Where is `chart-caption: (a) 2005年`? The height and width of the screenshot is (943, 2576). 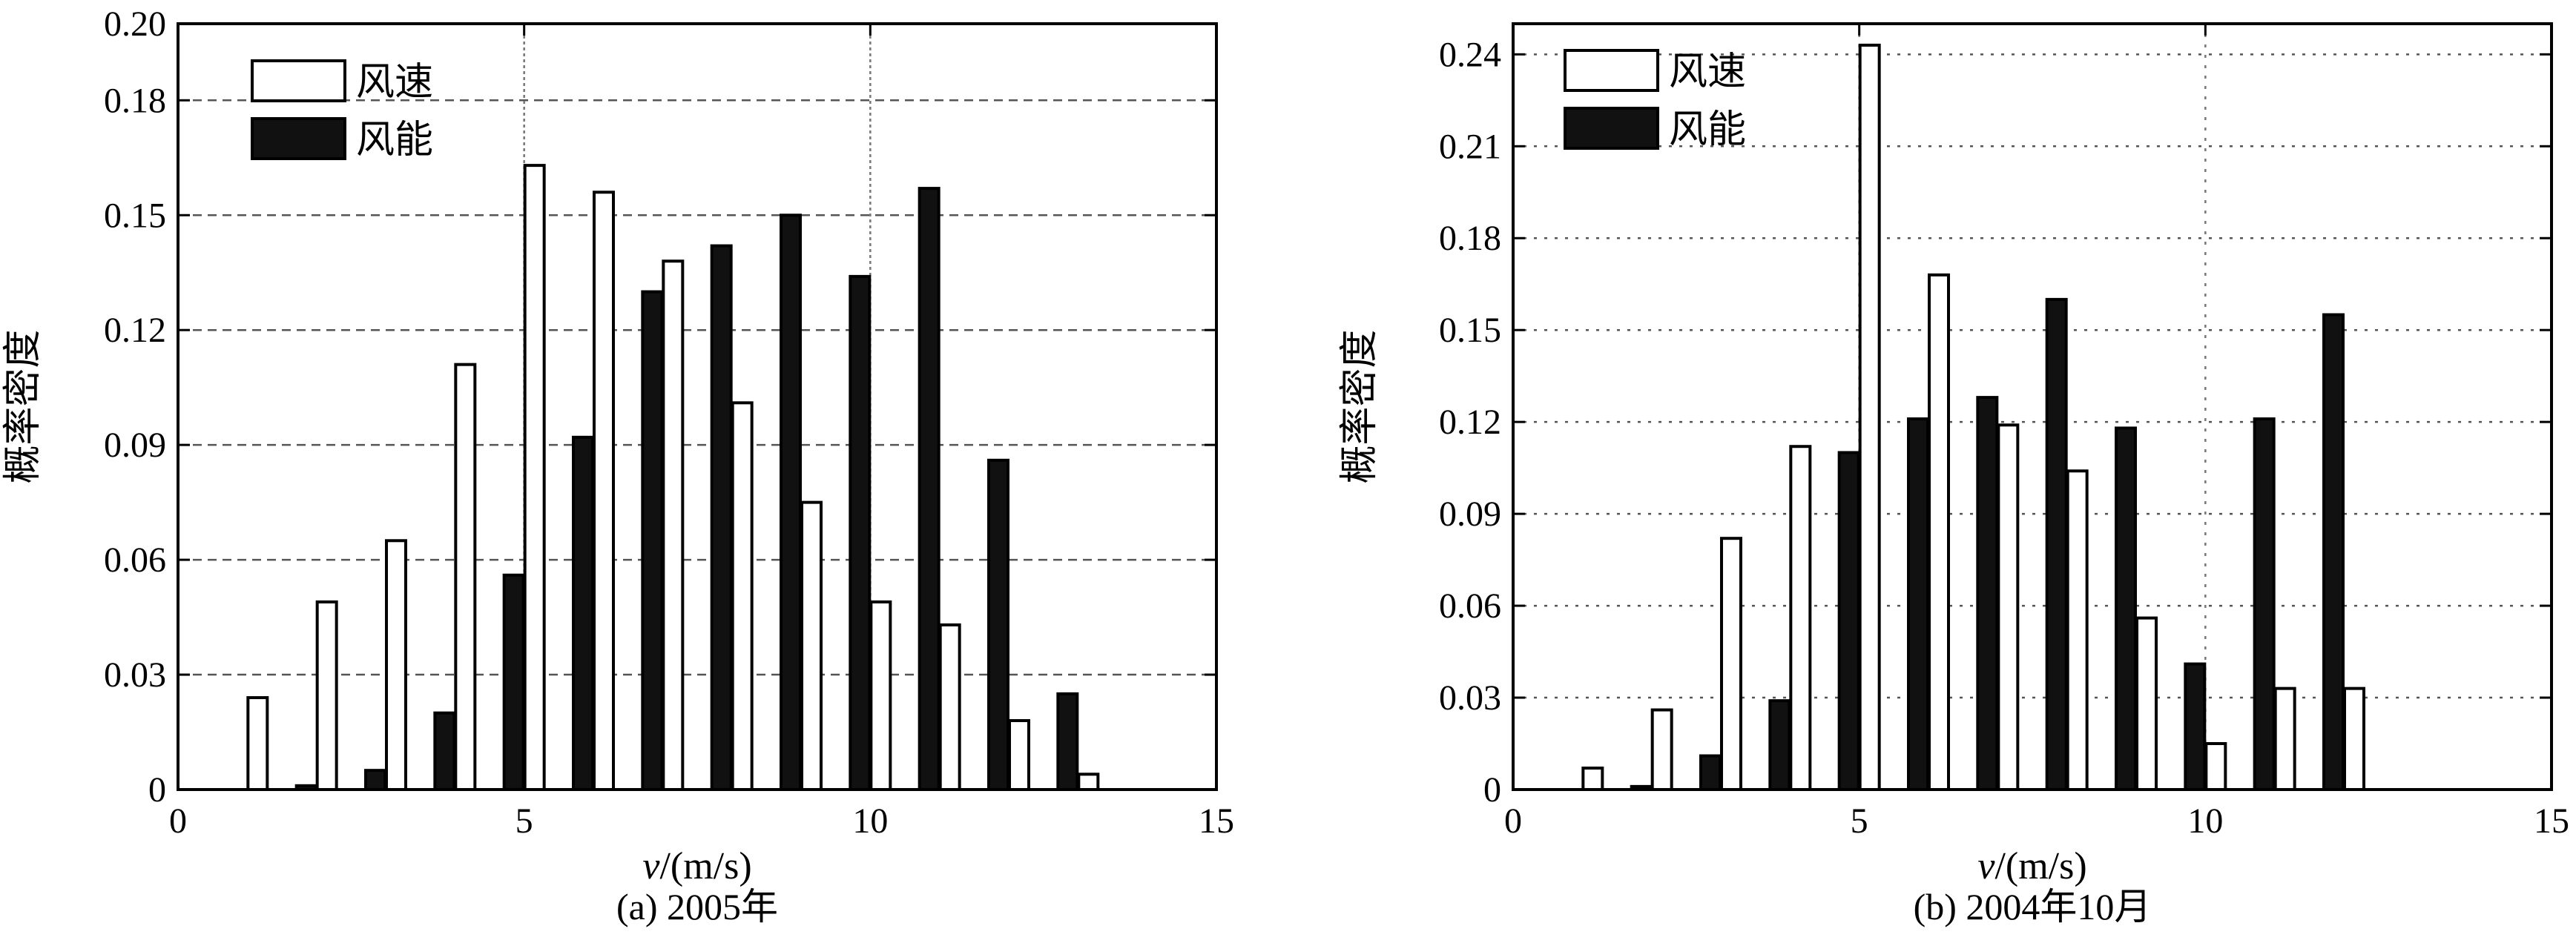
chart-caption: (a) 2005年 is located at coordinates (697, 906).